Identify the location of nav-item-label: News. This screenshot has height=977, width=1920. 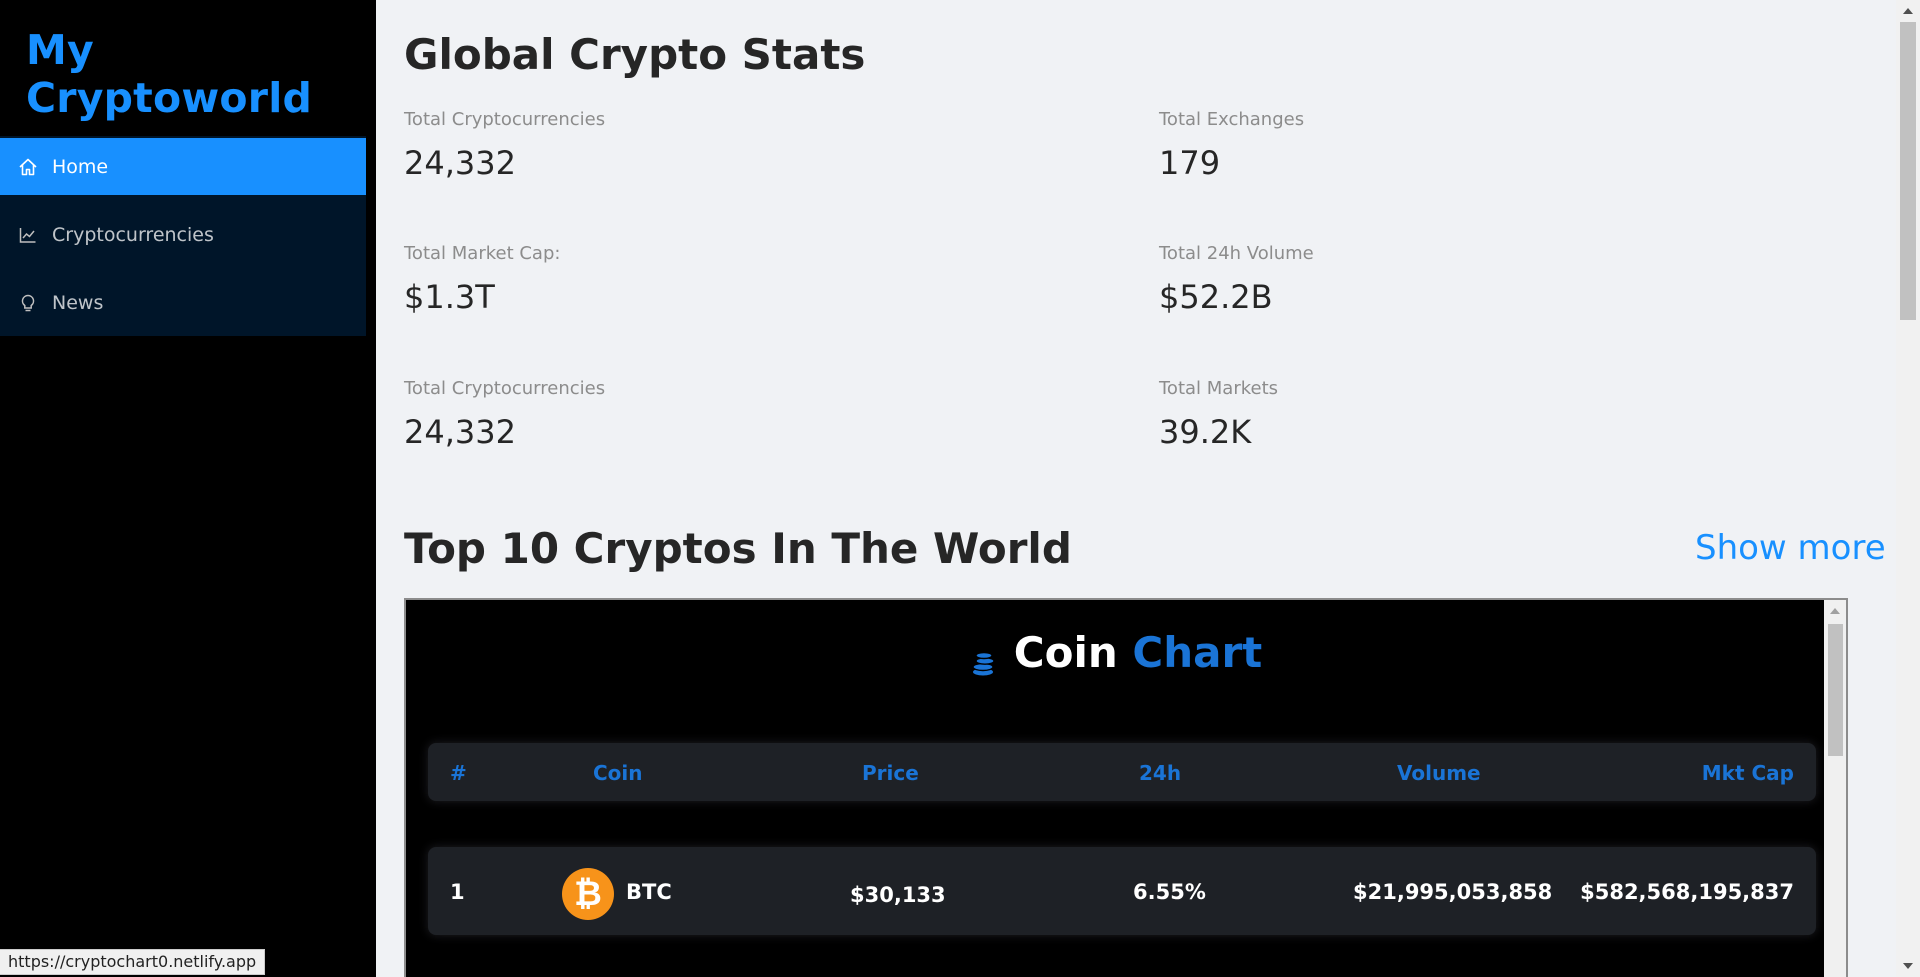
(78, 302).